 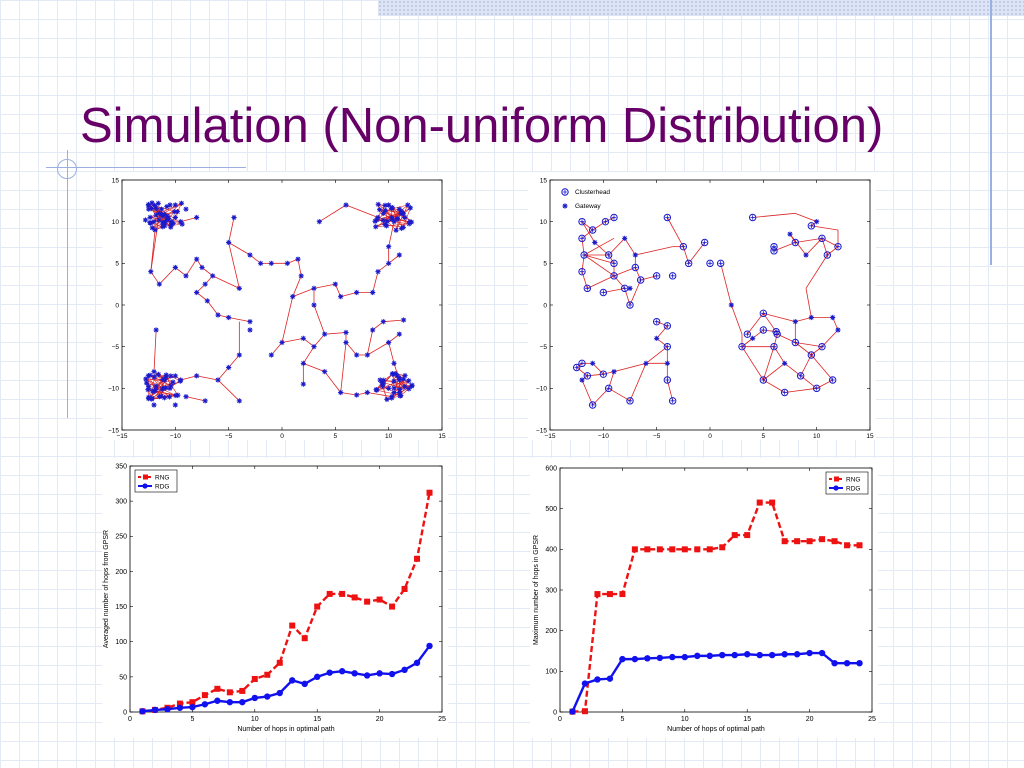 What do you see at coordinates (121, 436) in the screenshot?
I see `x-tick-label: −15` at bounding box center [121, 436].